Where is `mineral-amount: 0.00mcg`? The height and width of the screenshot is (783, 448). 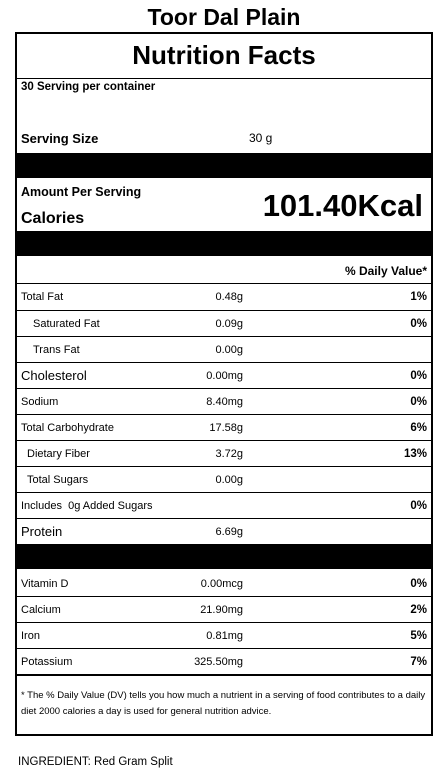
mineral-amount: 0.00mcg is located at coordinates (221, 584).